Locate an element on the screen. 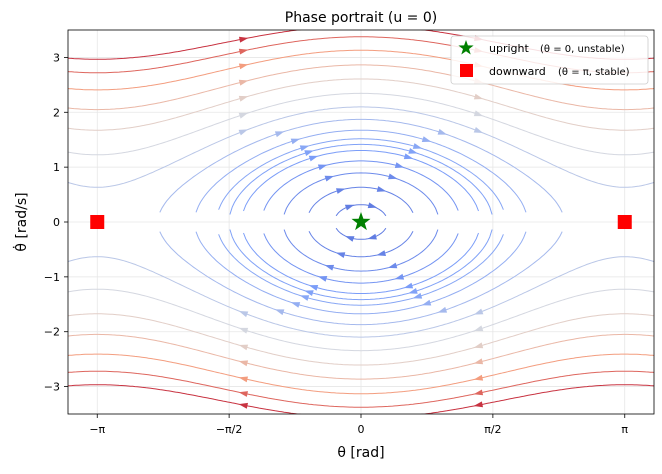 The width and height of the screenshot is (662, 474). y-tick-label: 0 is located at coordinates (56, 222).